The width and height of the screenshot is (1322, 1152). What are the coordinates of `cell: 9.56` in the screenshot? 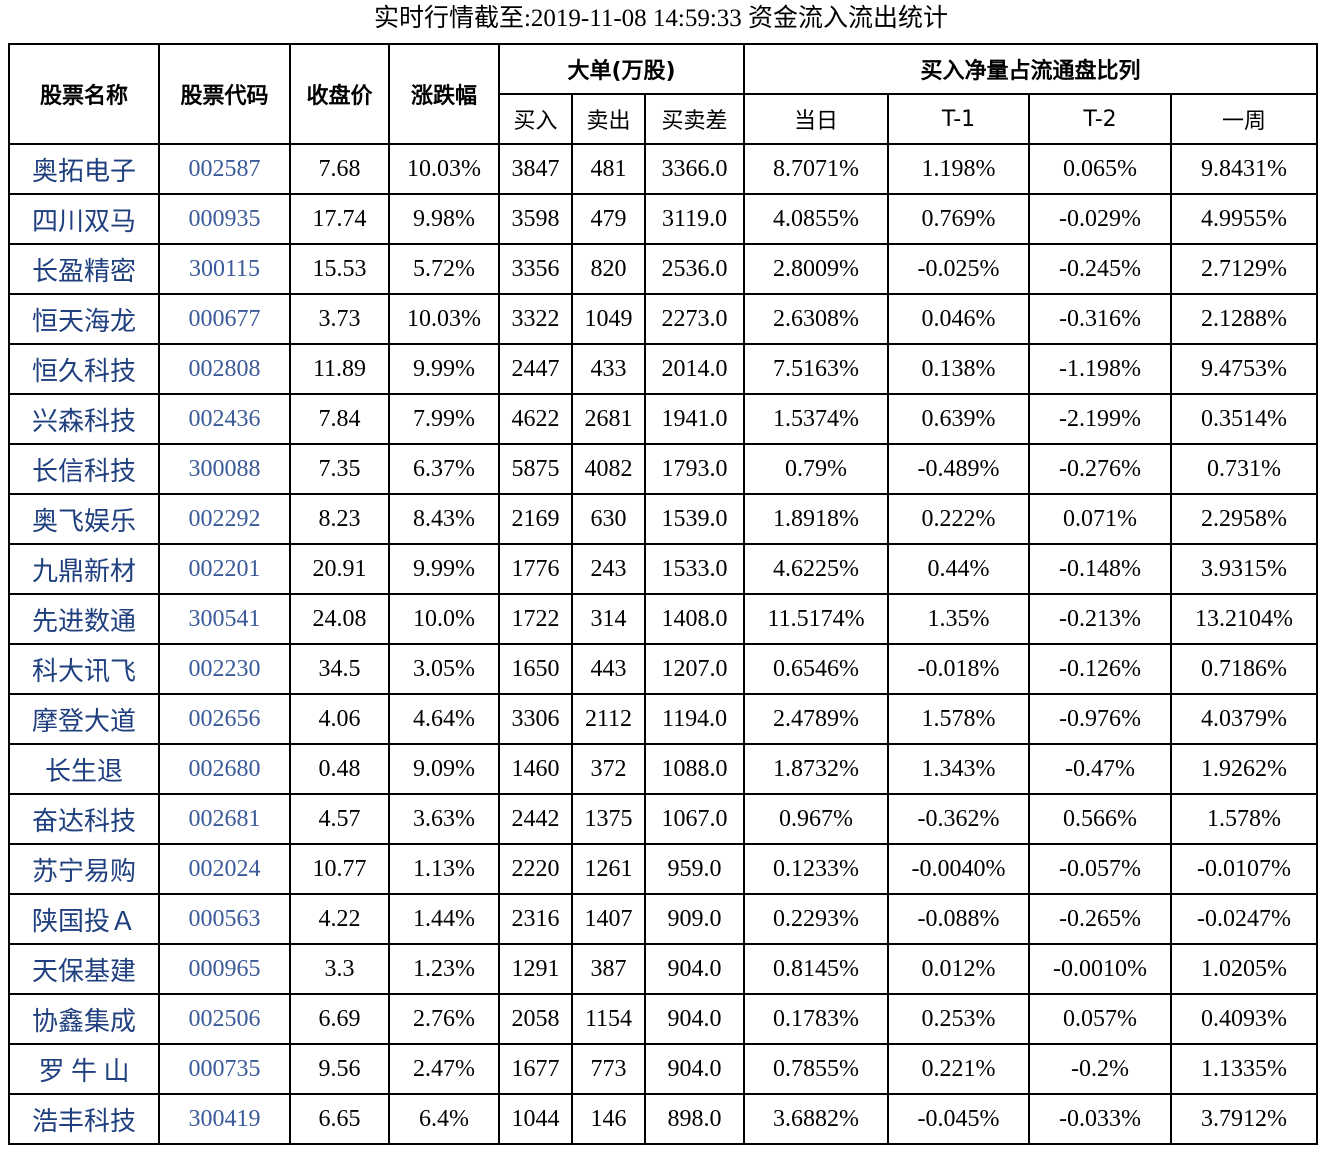 It's located at (339, 1069).